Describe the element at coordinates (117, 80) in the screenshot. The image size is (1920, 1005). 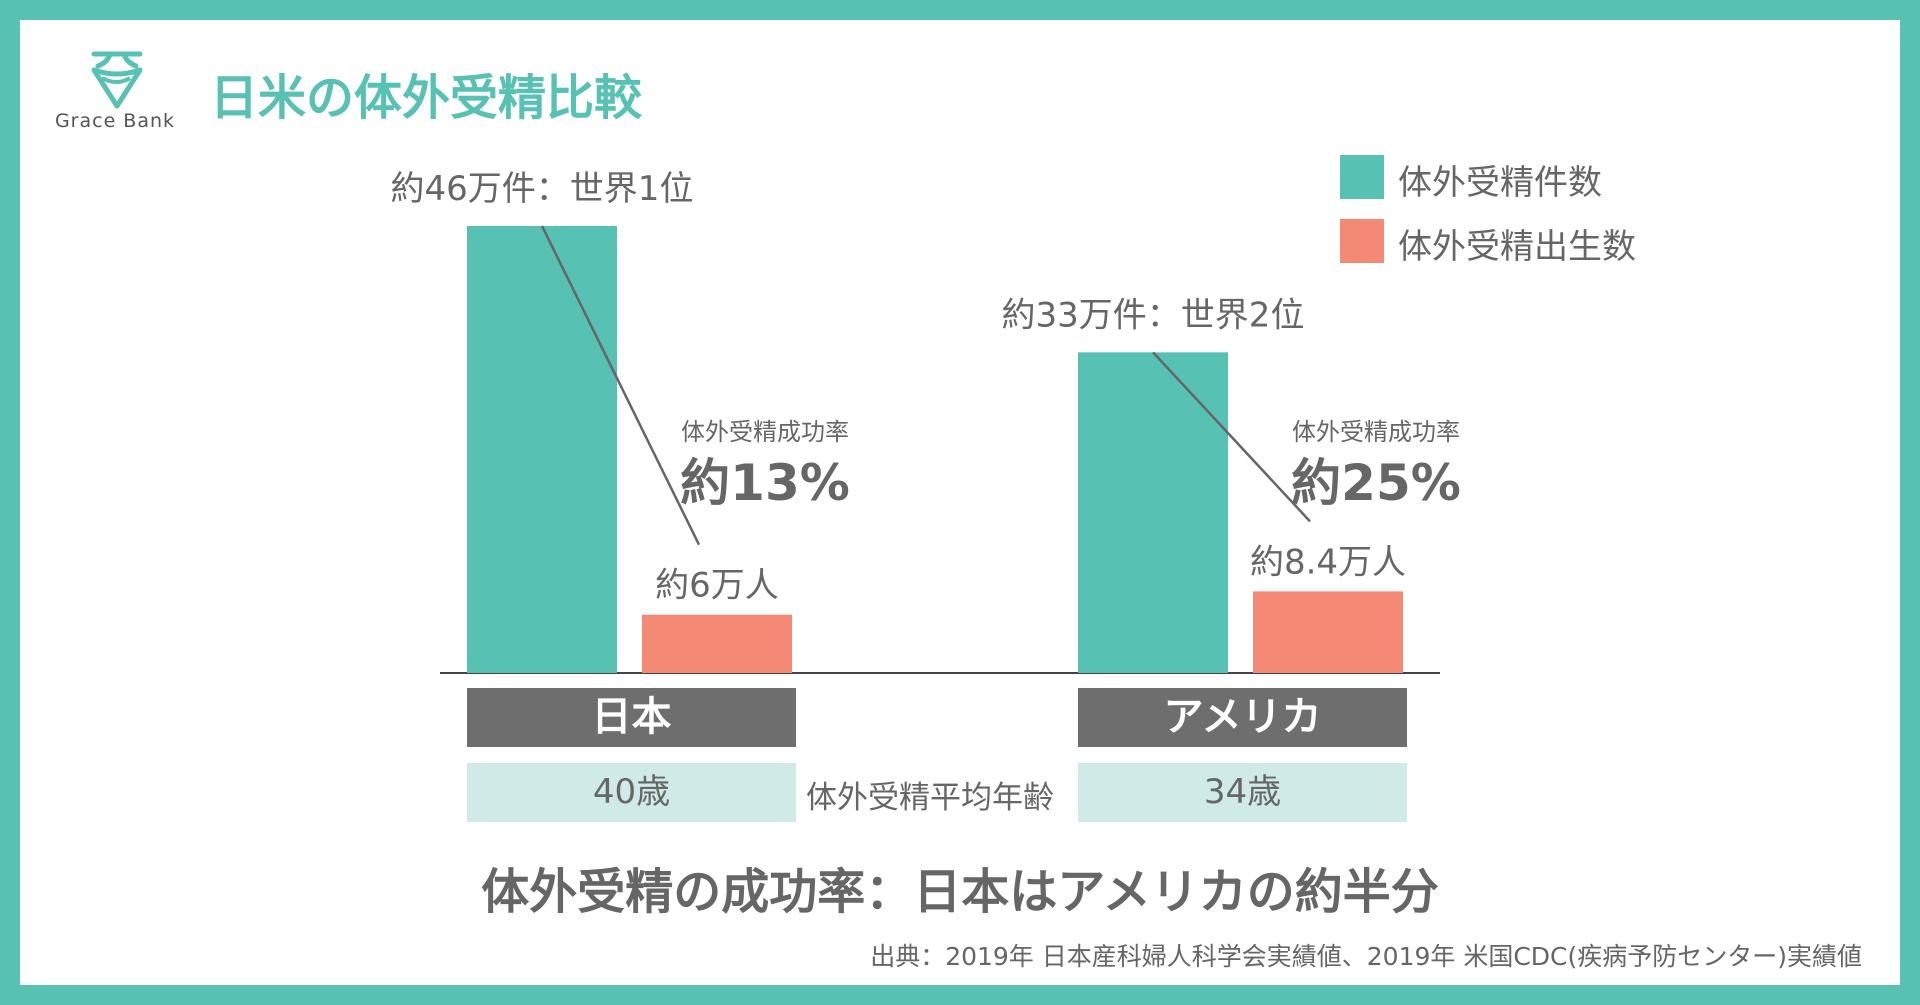
I see `grace-bank-logo-icon` at that location.